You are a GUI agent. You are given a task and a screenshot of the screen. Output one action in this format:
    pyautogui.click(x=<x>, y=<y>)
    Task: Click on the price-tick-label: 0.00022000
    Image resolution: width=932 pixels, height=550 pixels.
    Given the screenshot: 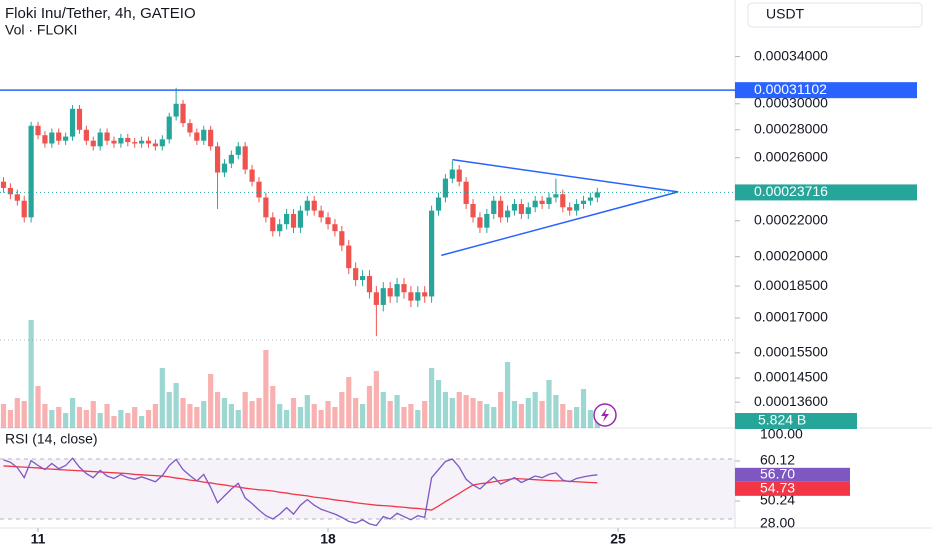 What is the action you would take?
    pyautogui.click(x=791, y=219)
    